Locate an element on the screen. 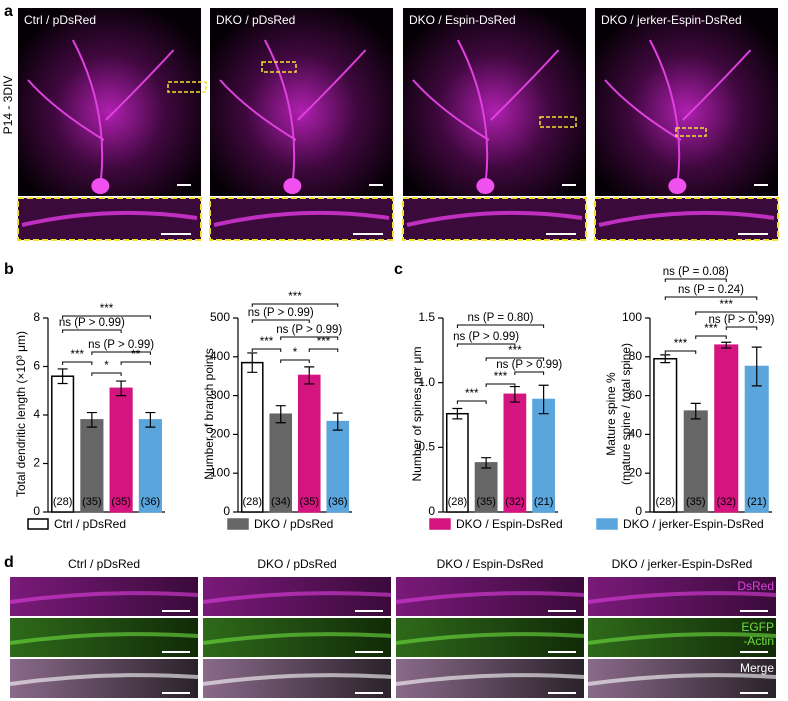 The height and width of the screenshot is (701, 788). column-title: Ctrl / pDsRed is located at coordinates (104, 564).